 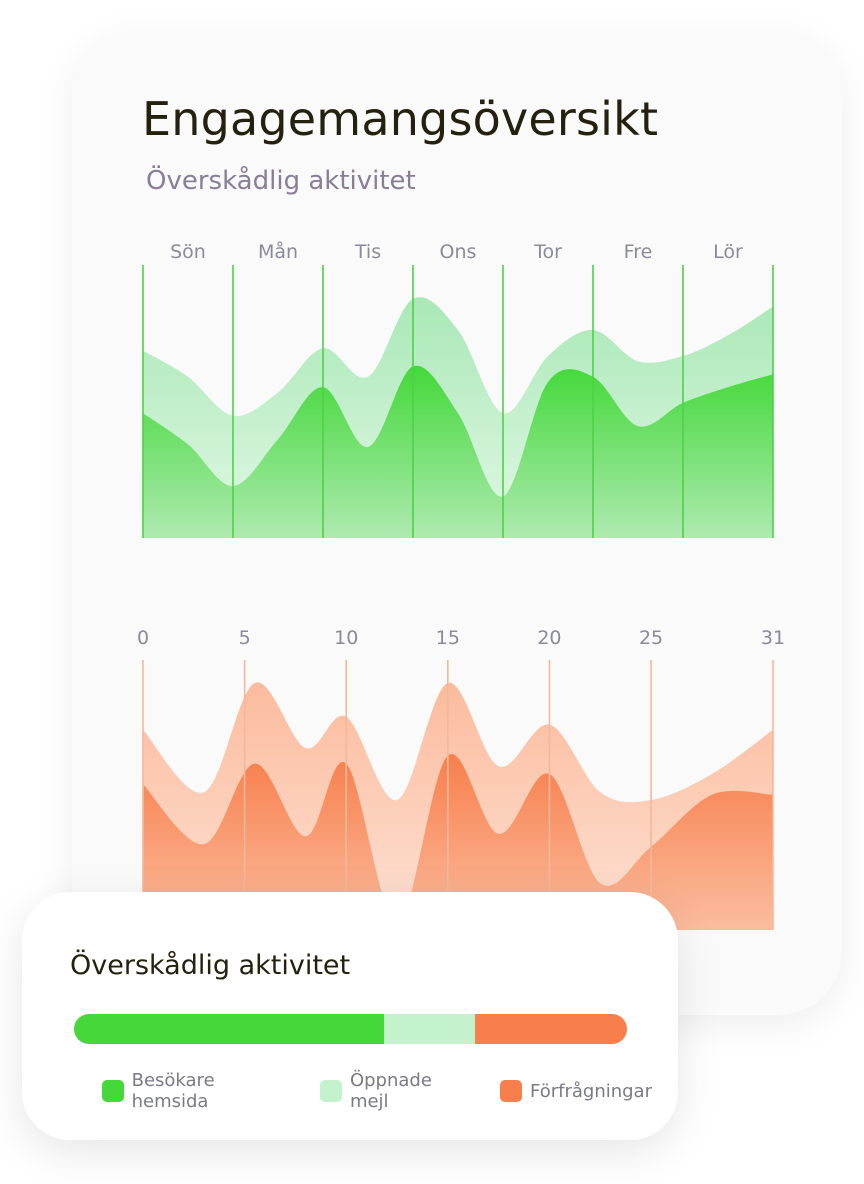 I want to click on legend-item-website-visitors: Besökare hemsida, so click(x=198, y=1091).